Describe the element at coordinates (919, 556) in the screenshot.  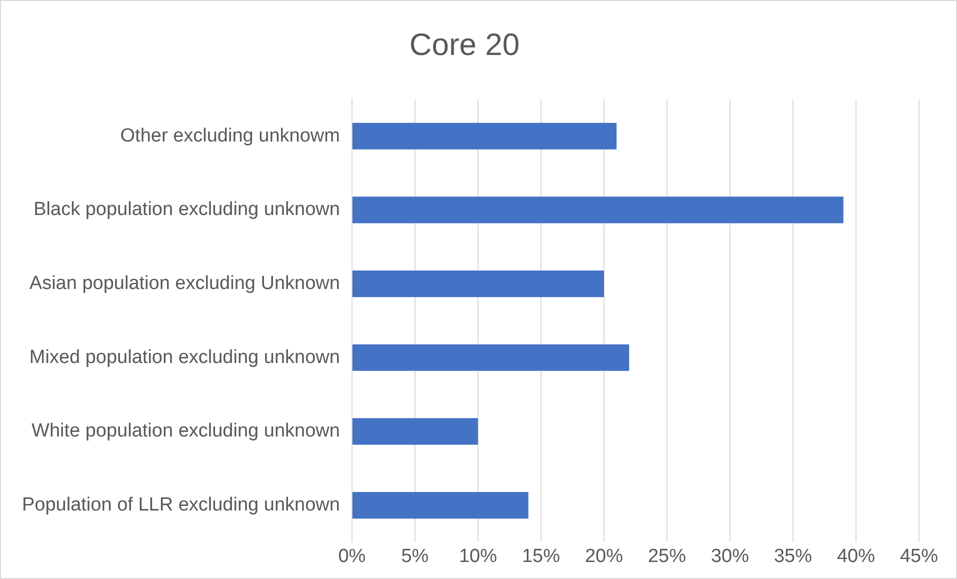
I see `x-tick-label: 45%` at that location.